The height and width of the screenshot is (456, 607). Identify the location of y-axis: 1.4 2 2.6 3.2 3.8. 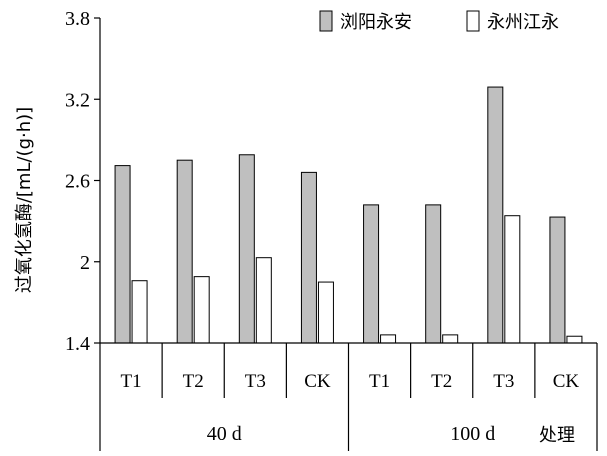
(83, 181).